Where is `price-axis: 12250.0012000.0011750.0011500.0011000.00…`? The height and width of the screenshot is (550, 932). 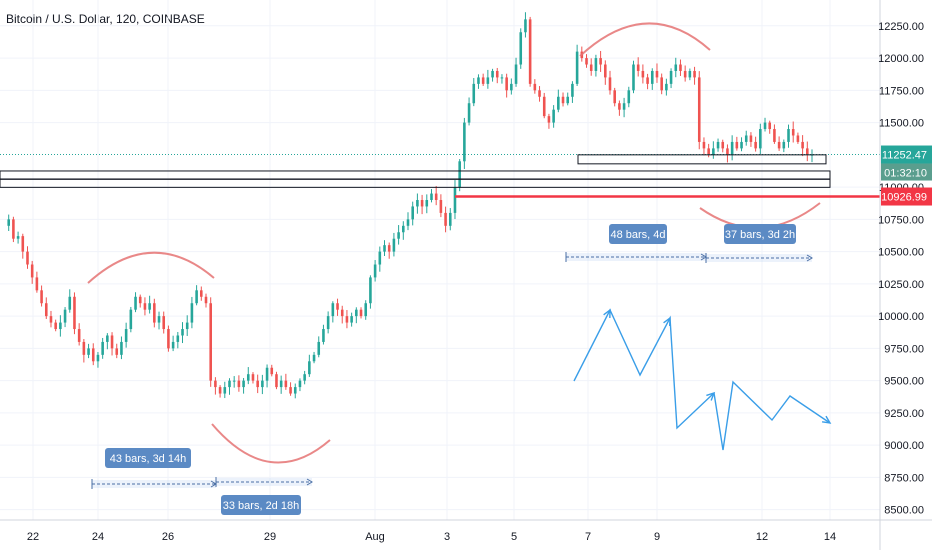 price-axis: 12250.0012000.0011750.0011500.0011000.00… is located at coordinates (905, 275).